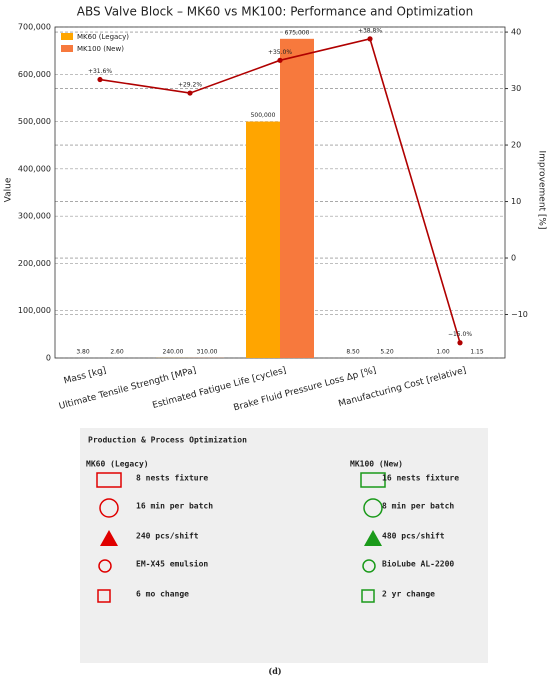 The image size is (550, 680). Describe the element at coordinates (172, 564) in the screenshot. I see `item-label: EM-X45 emulsion` at that location.